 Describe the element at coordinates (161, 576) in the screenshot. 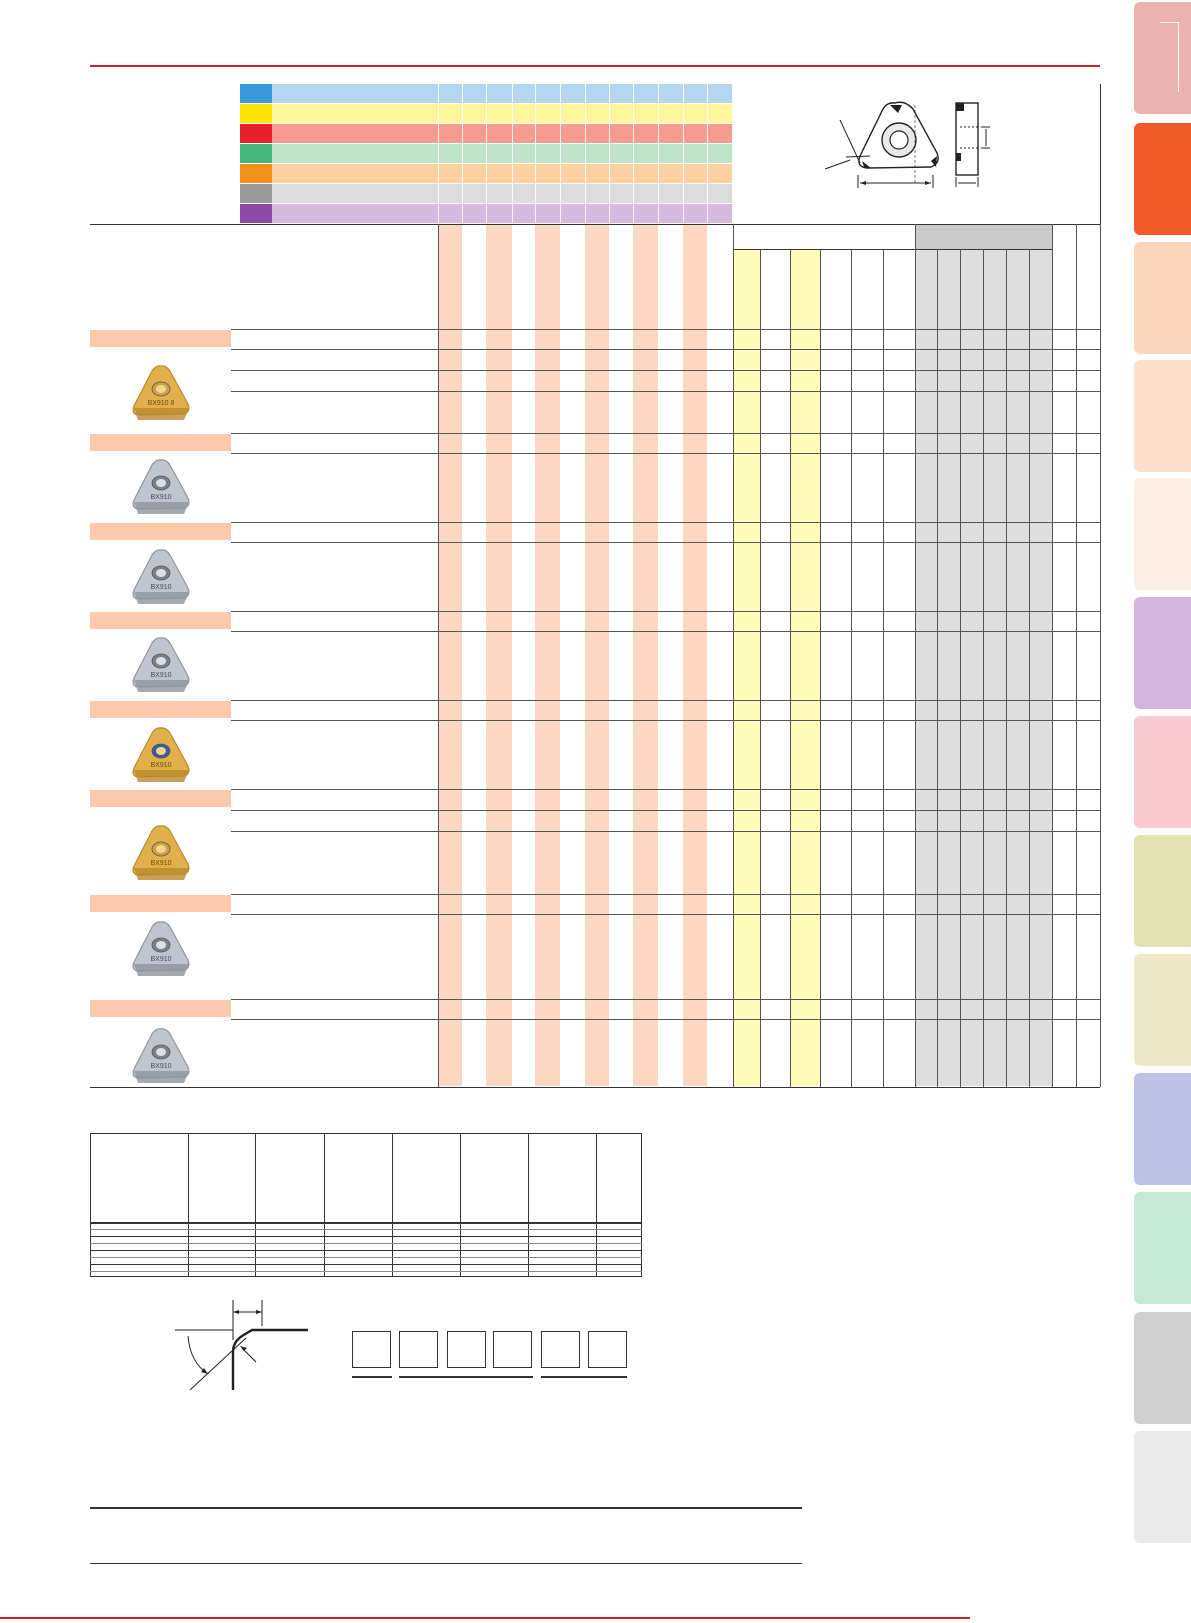

I see `group-3-insert-image` at that location.